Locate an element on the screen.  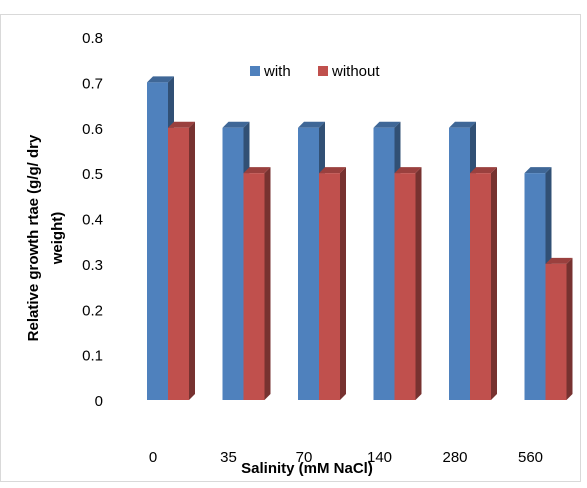
x-tick-label: 70 is located at coordinates (304, 457).